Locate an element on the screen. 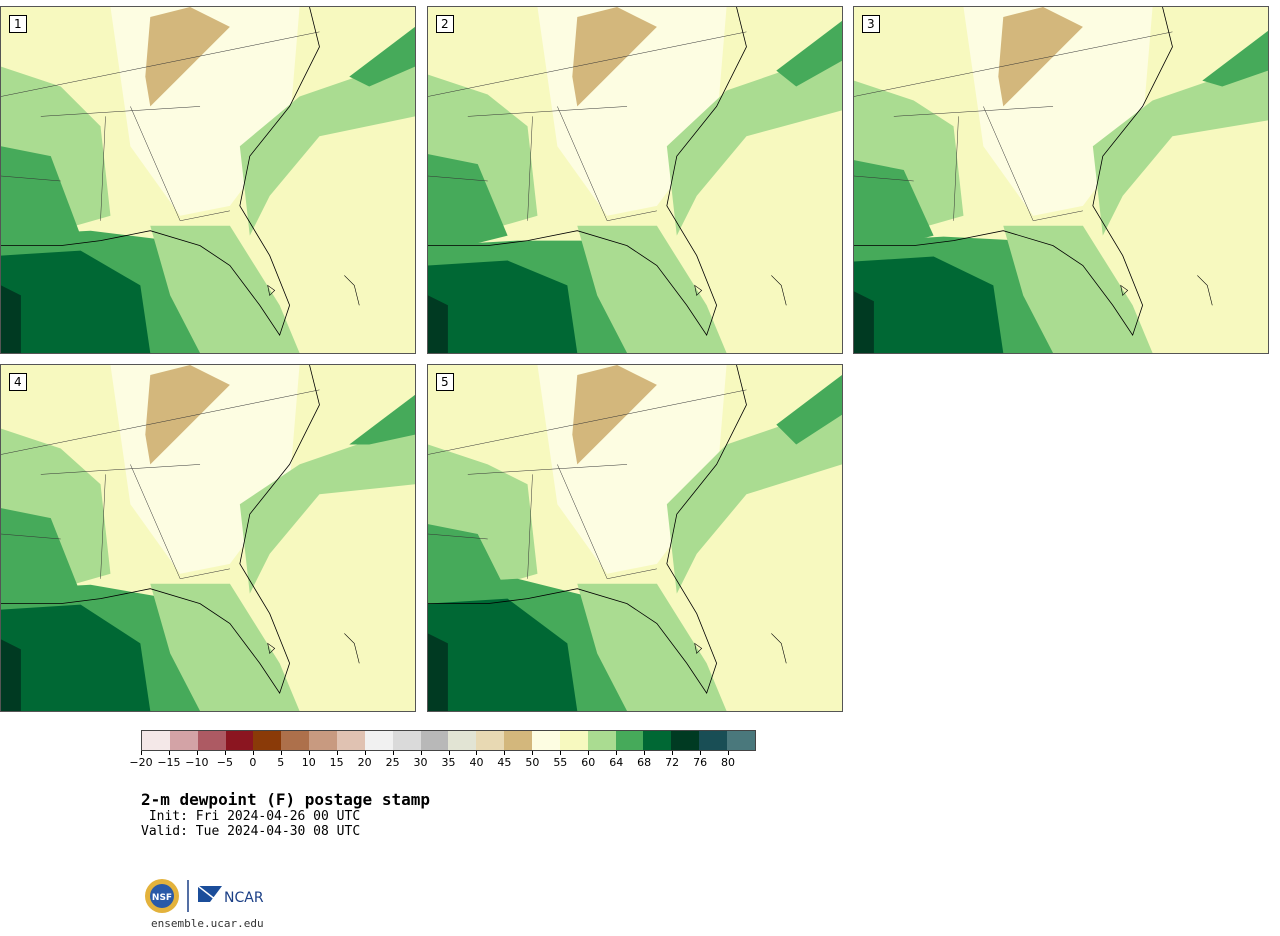 This screenshot has height=936, width=1280. colorbar-tick-label: −20 is located at coordinates (141, 762).